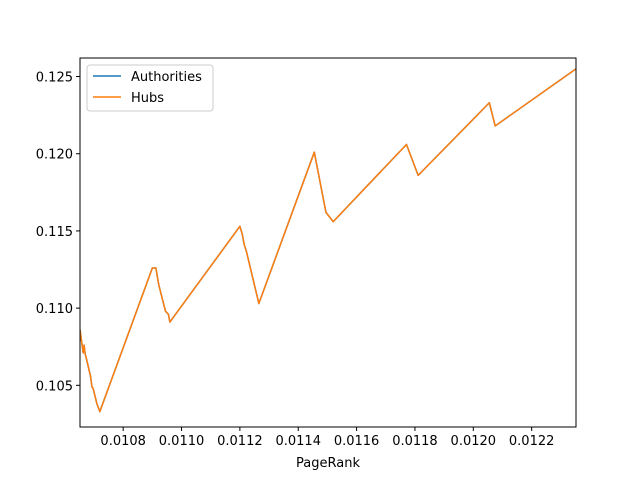 The image size is (640, 480). Describe the element at coordinates (54, 155) in the screenshot. I see `y-tick-label: 0.120` at that location.